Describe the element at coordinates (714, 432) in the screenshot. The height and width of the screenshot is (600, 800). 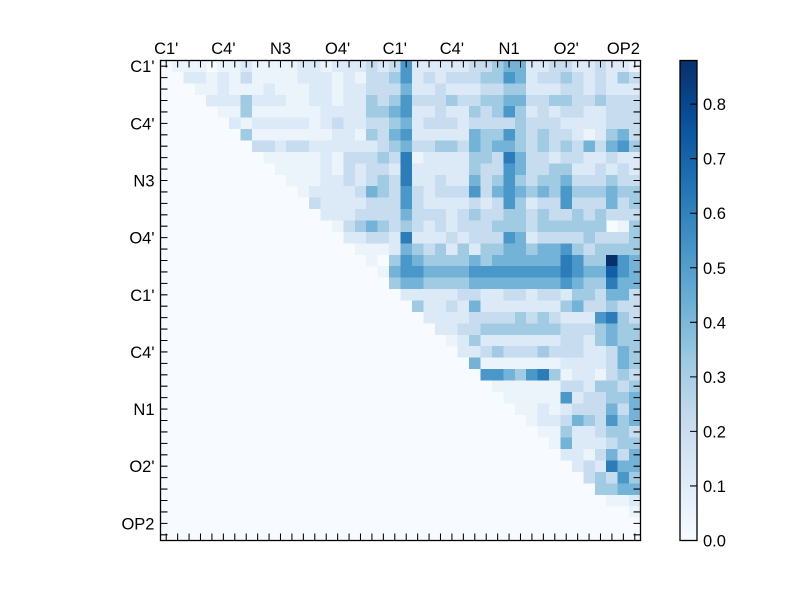
I see `svg-text: 0.2` at that location.